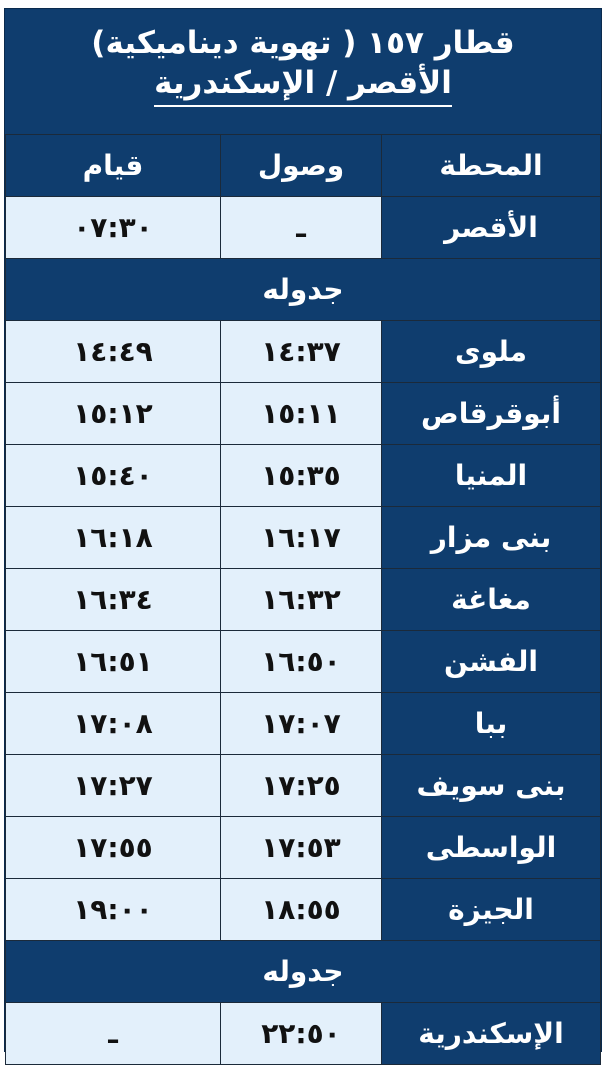 The width and height of the screenshot is (606, 1065). I want to click on table-row: ملوى ١٤:٣٧ ١٤:٤٩, so click(303, 351).